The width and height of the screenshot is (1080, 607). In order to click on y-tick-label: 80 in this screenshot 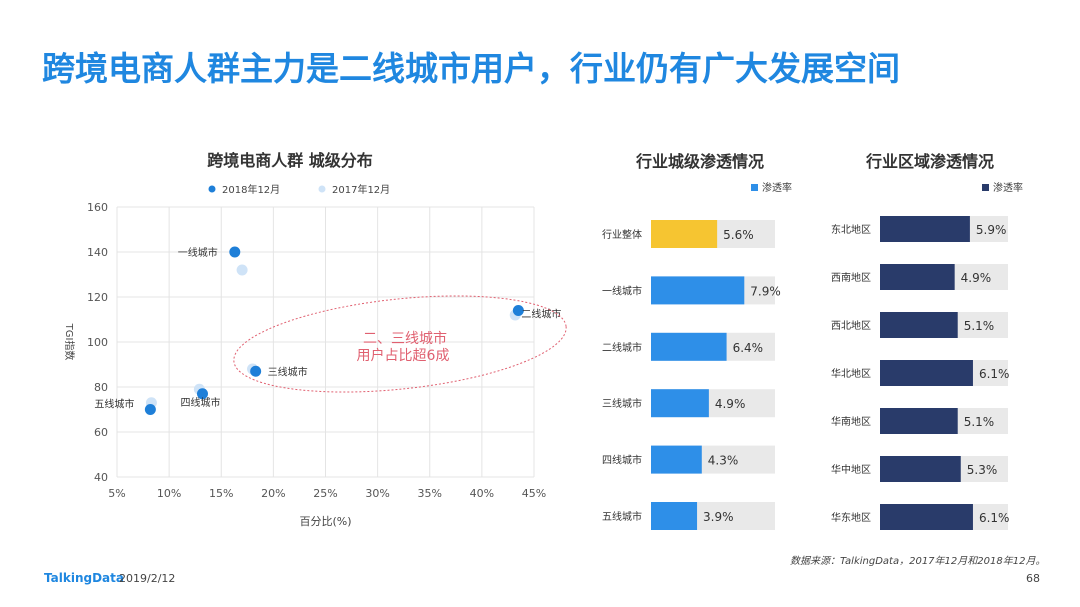, I will do `click(101, 387)`.